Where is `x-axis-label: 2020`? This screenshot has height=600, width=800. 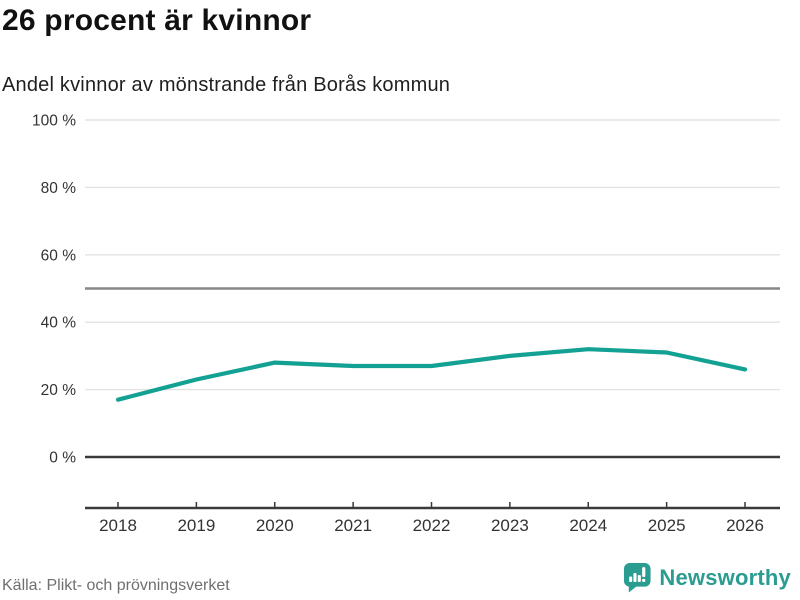 x-axis-label: 2020 is located at coordinates (275, 525).